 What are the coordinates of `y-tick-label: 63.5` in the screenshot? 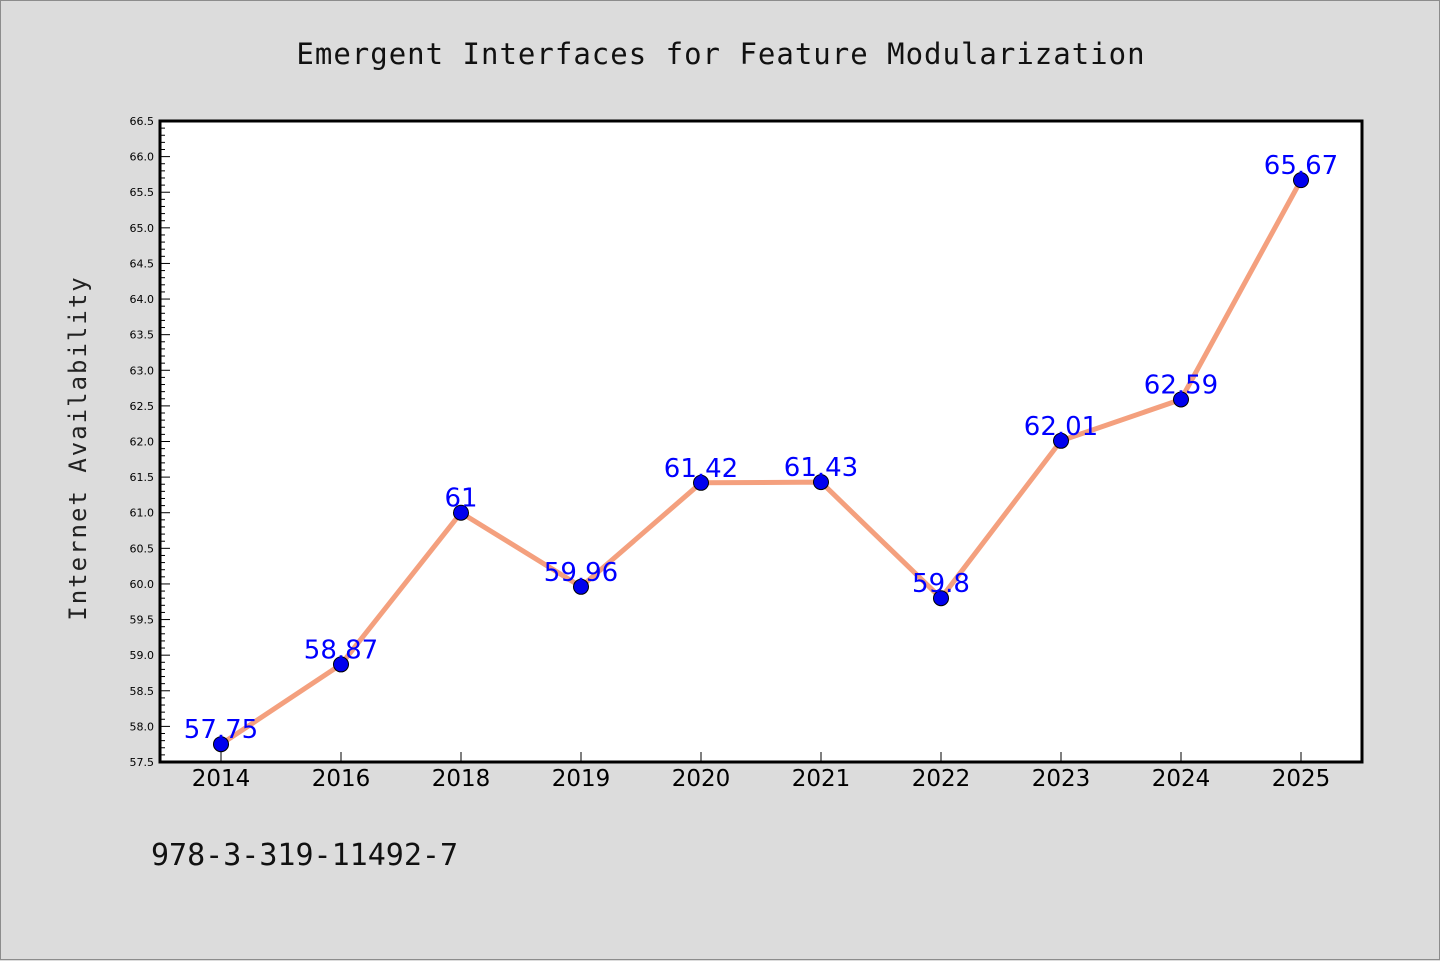 It's located at (142, 335).